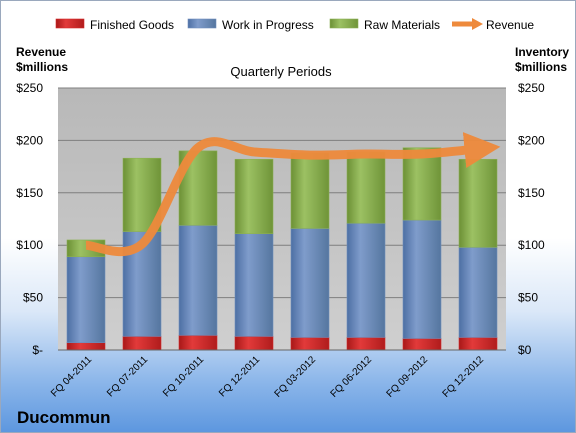  Describe the element at coordinates (525, 350) in the screenshot. I see `right-tick-label: $0` at that location.